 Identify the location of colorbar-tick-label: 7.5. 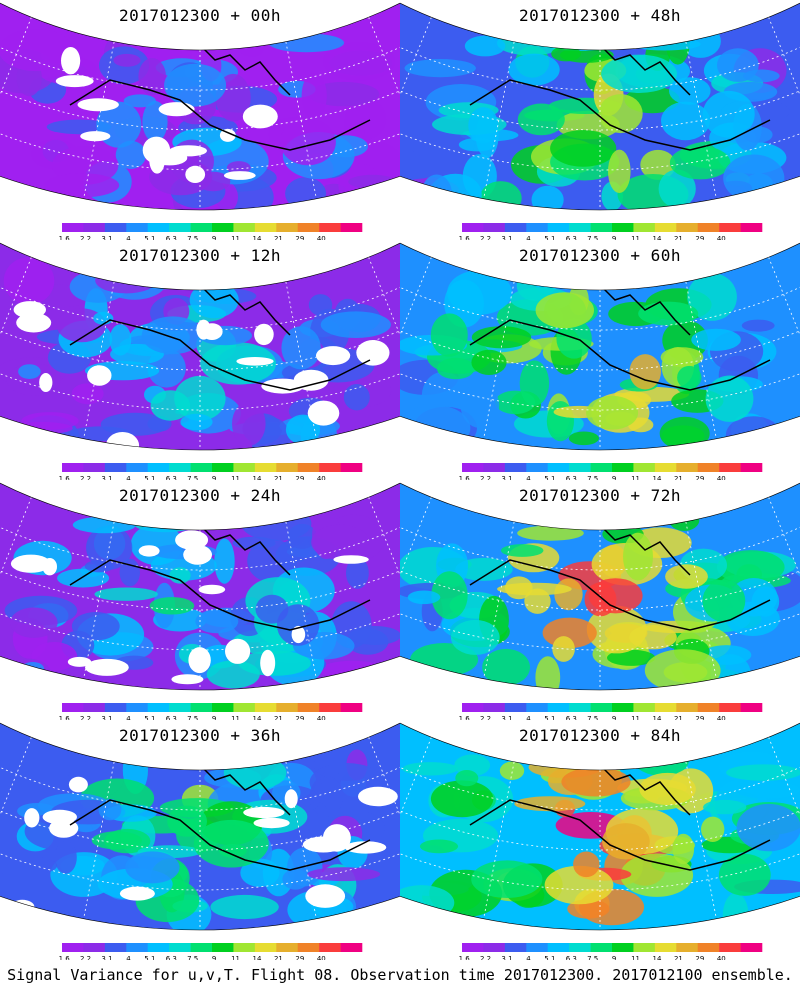
(592, 717).